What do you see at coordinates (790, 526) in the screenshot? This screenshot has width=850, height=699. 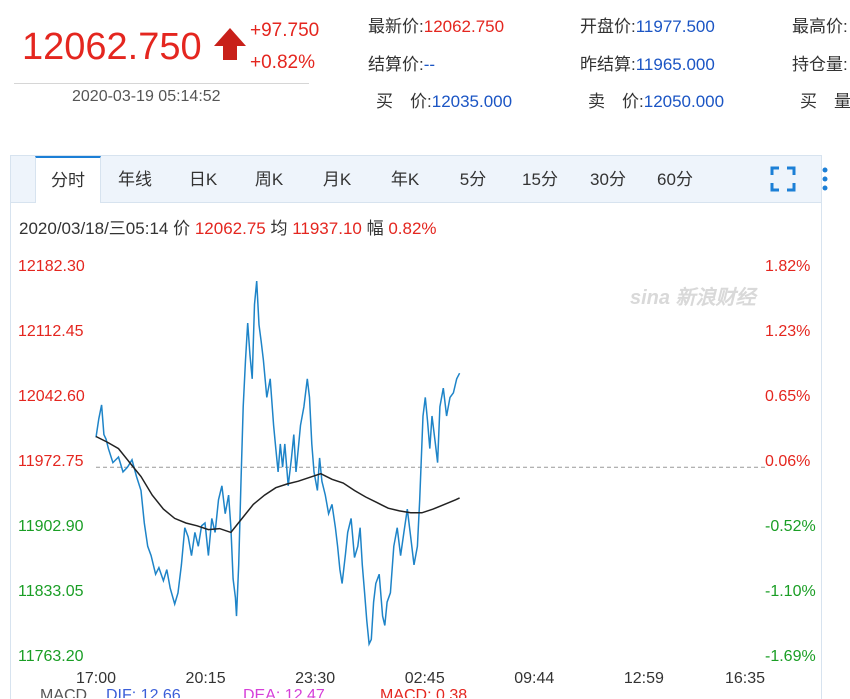 I see `y-tick-label-right: -0.52%` at bounding box center [790, 526].